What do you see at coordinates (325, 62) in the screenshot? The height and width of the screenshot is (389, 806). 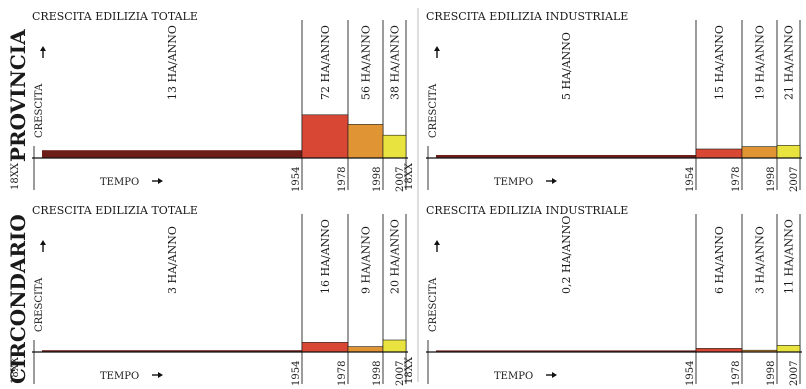 I see `rate-label: 72 HA/ANNO` at bounding box center [325, 62].